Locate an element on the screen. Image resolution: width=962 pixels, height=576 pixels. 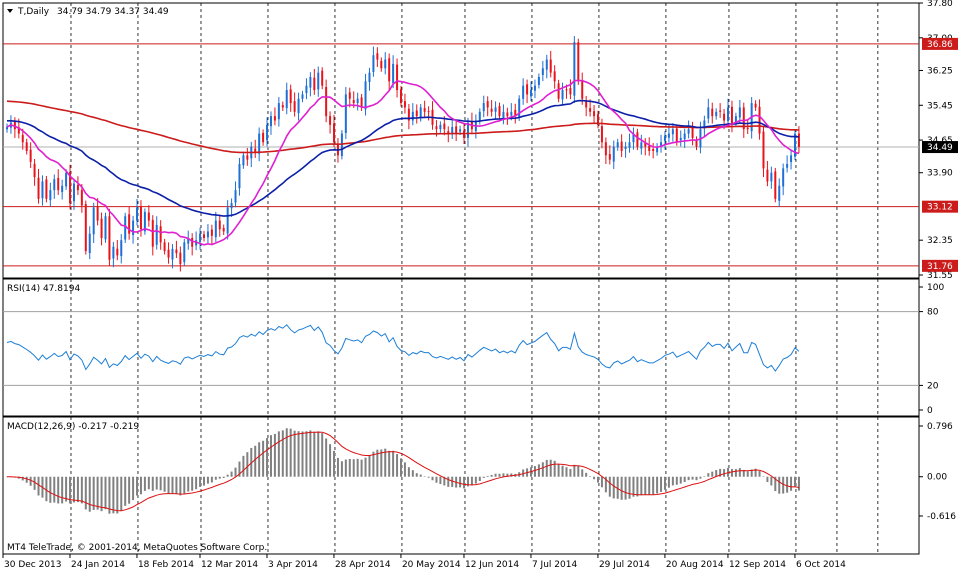
level-price-label: 33.12 is located at coordinates (940, 208).